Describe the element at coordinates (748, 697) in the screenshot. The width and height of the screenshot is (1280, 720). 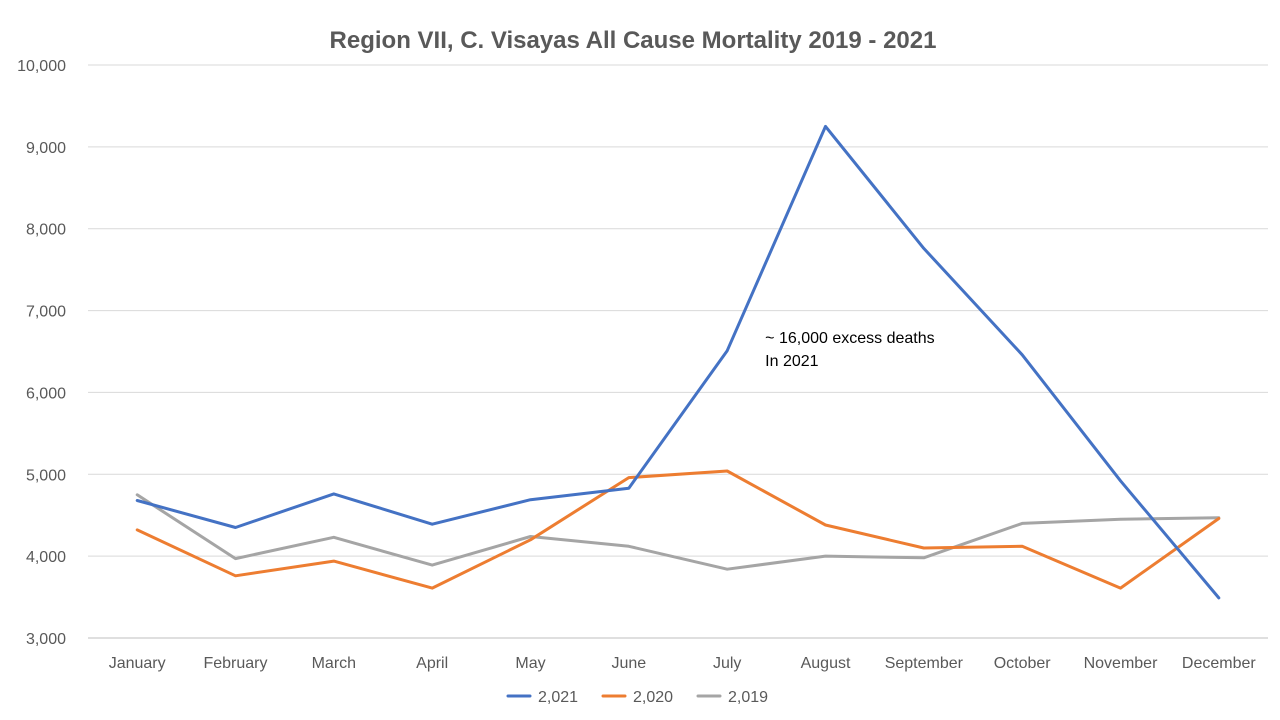
I see `legend-label: 2,019` at that location.